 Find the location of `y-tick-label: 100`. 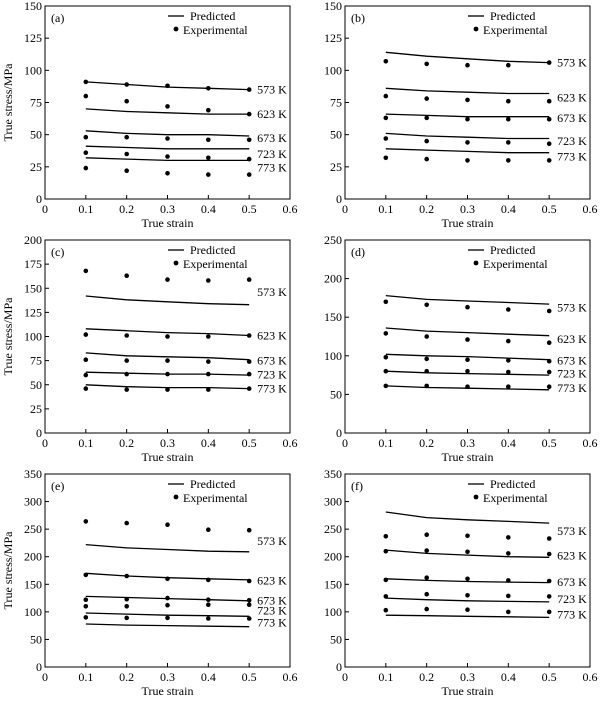

y-tick-label: 100 is located at coordinates (333, 70).